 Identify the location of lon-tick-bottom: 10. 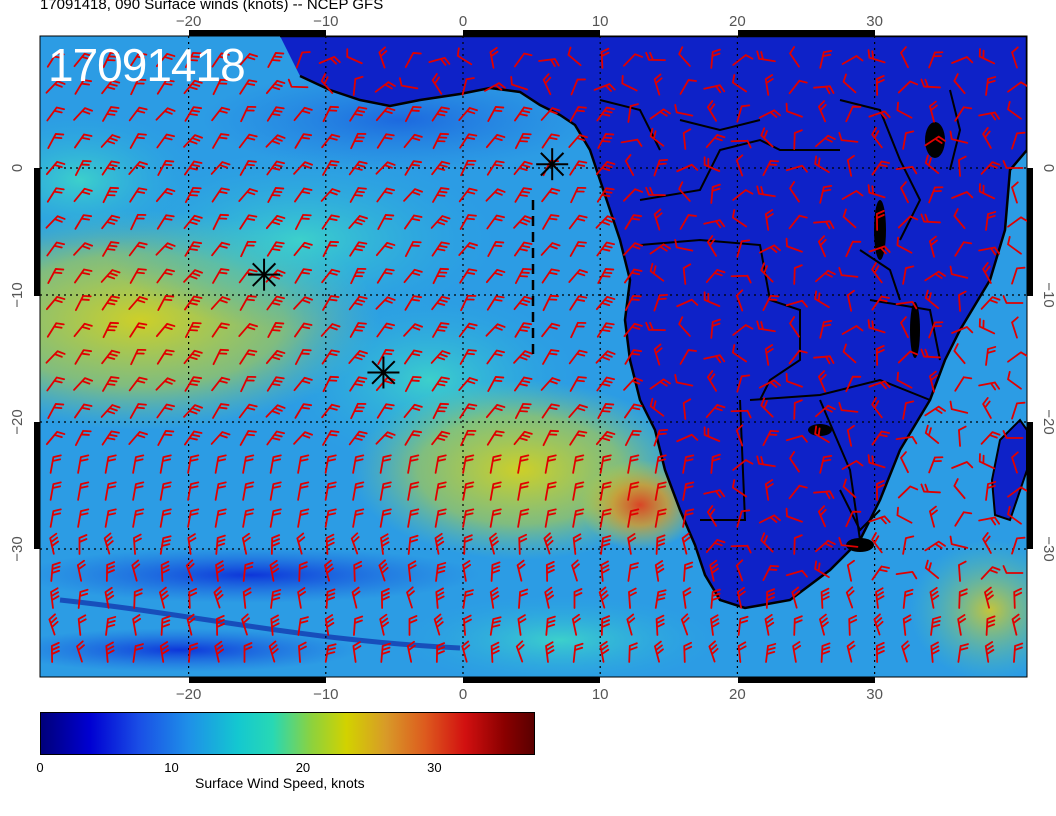
(600, 694).